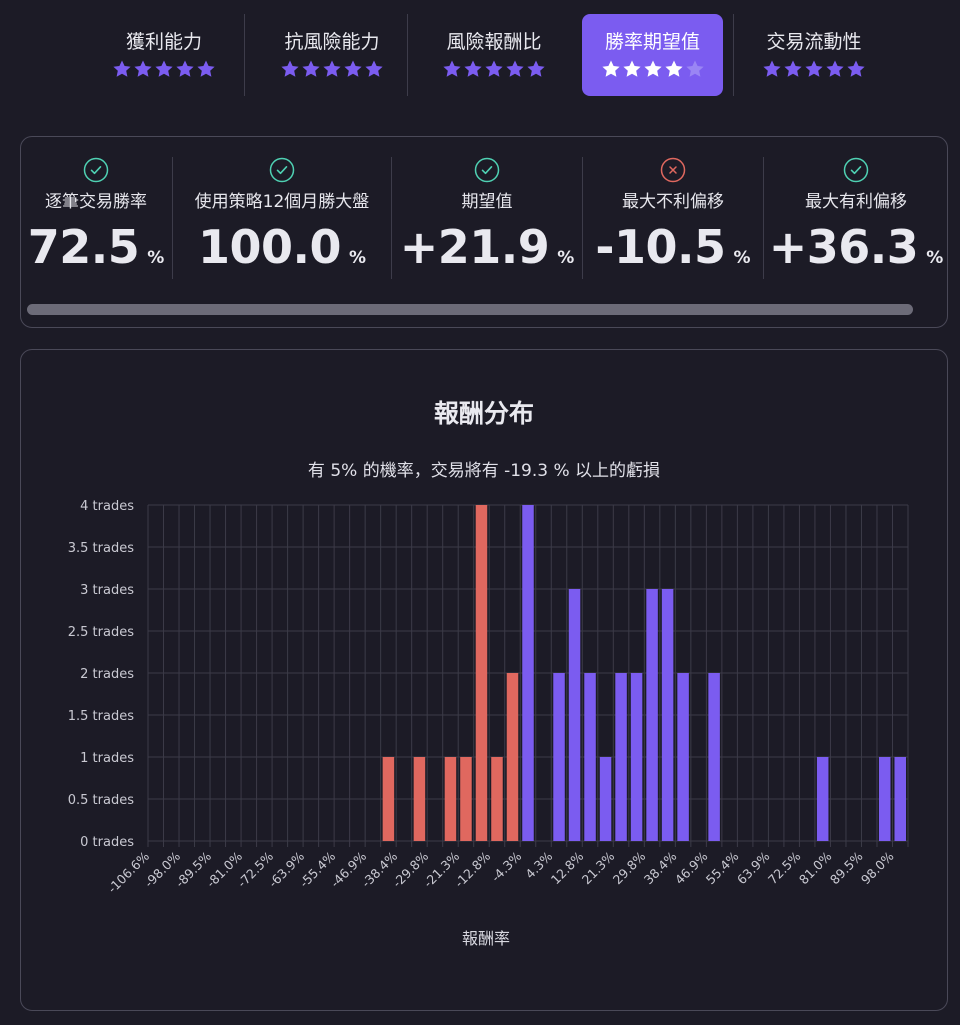  What do you see at coordinates (483, 413) in the screenshot?
I see `chart-title: 報酬分布` at bounding box center [483, 413].